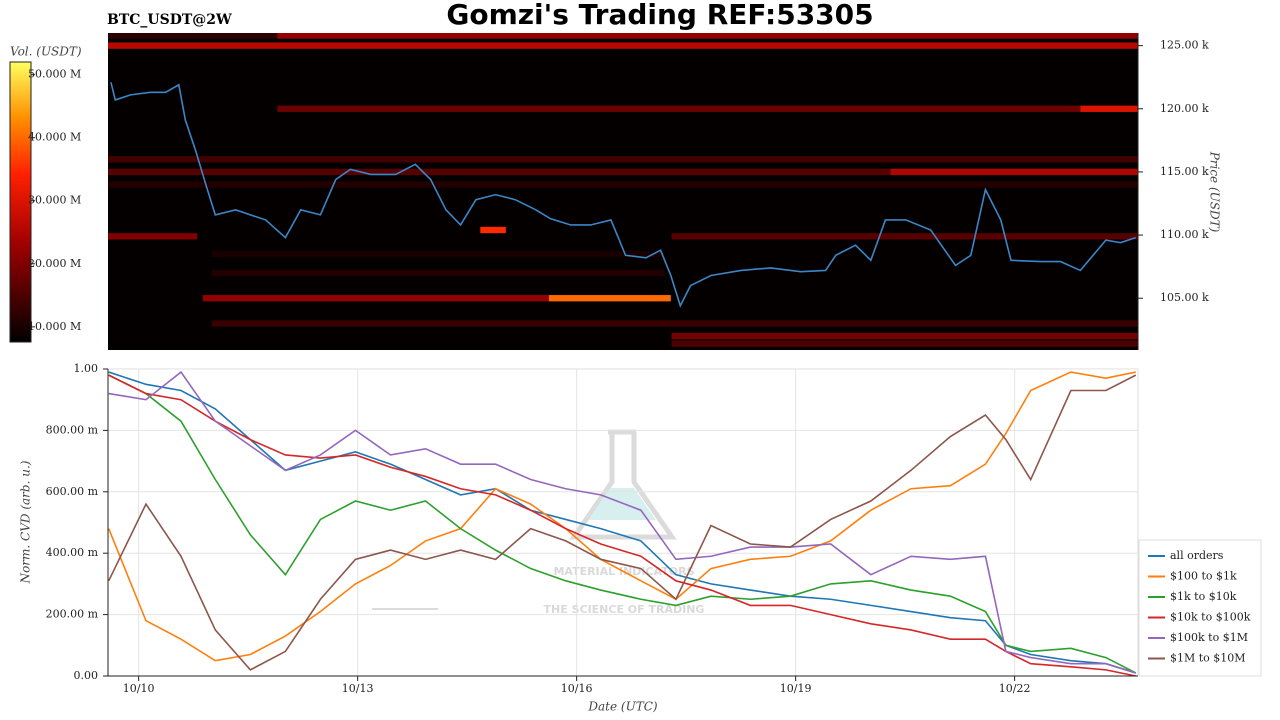 This screenshot has height=720, width=1280. Describe the element at coordinates (54, 263) in the screenshot. I see `colorbar-tick-label: 20.000 M` at that location.